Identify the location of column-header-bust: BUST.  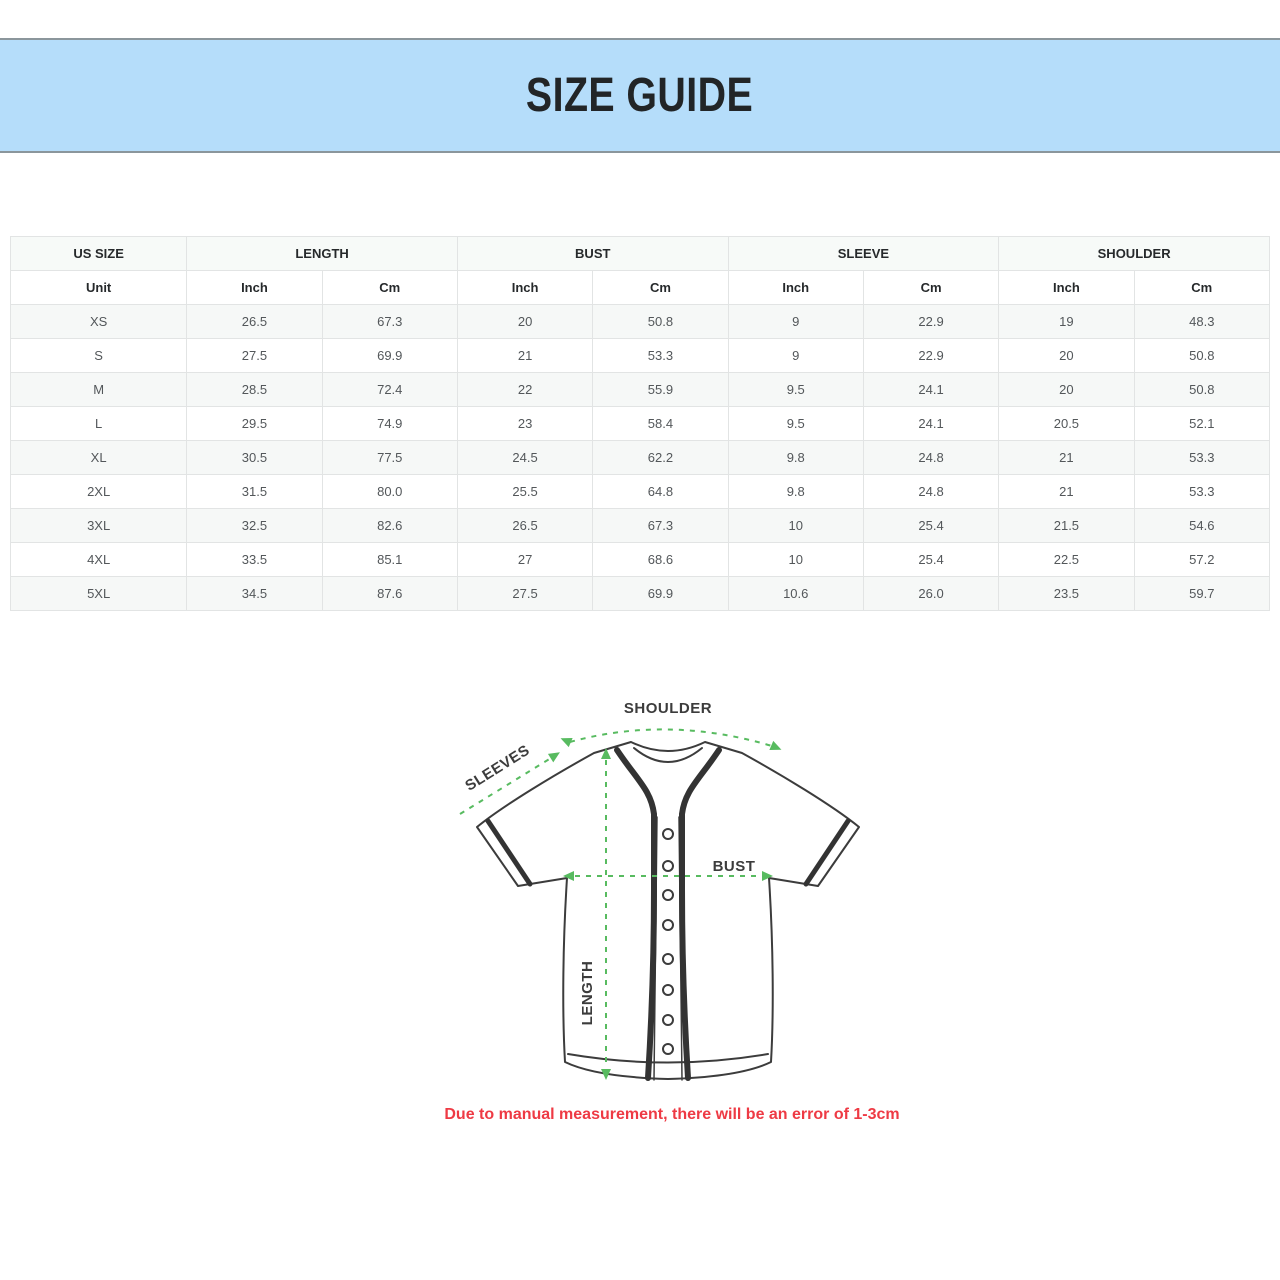
(592, 253).